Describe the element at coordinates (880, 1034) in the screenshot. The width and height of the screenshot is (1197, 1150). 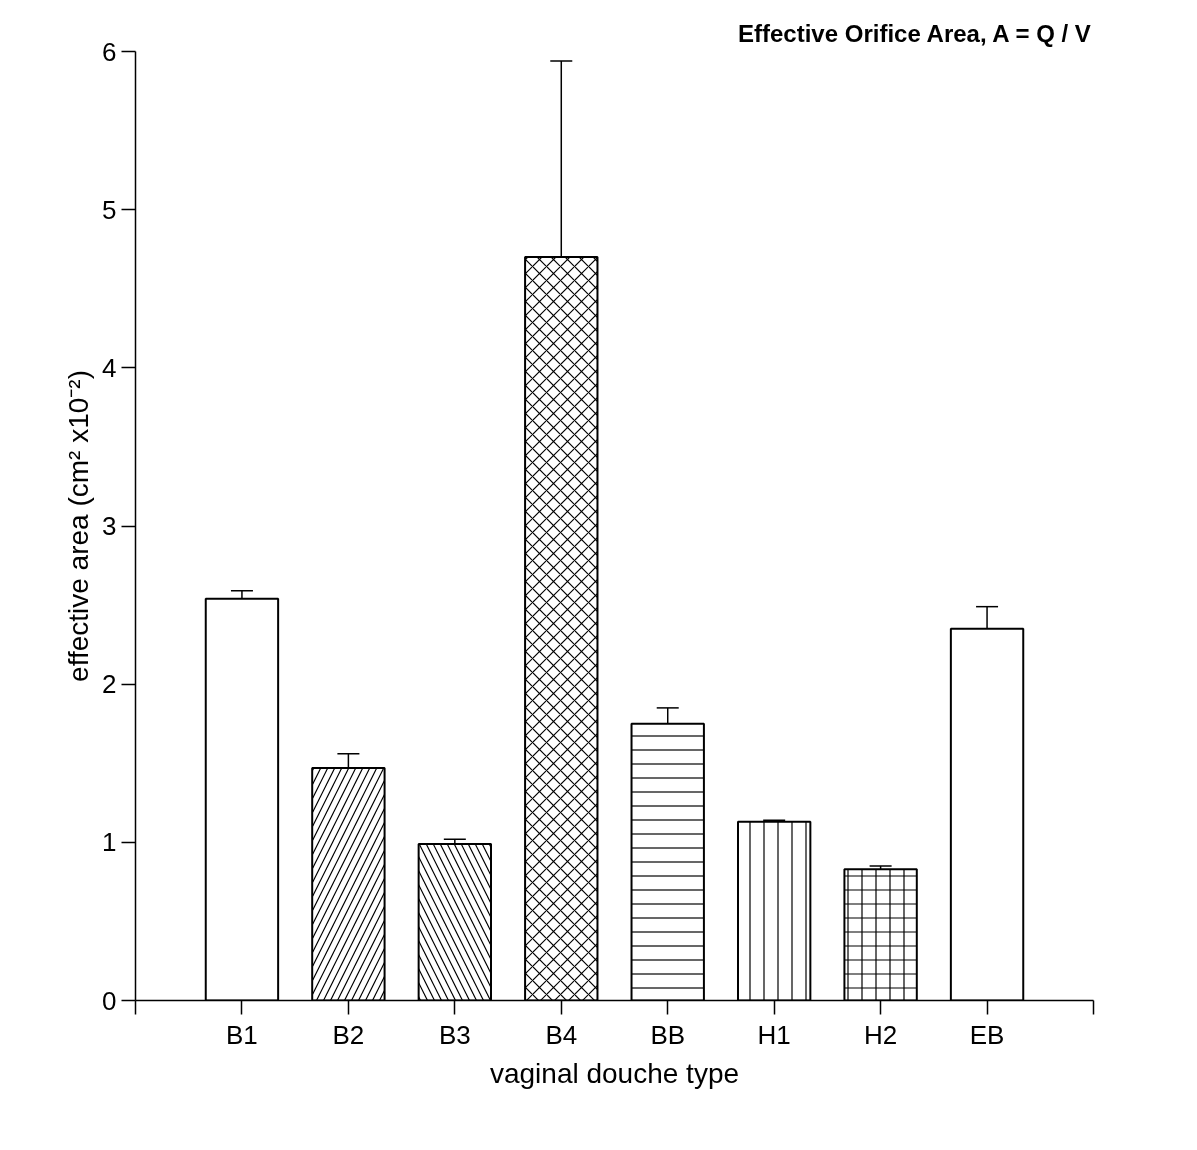
I see `x-tick-label: H2` at that location.